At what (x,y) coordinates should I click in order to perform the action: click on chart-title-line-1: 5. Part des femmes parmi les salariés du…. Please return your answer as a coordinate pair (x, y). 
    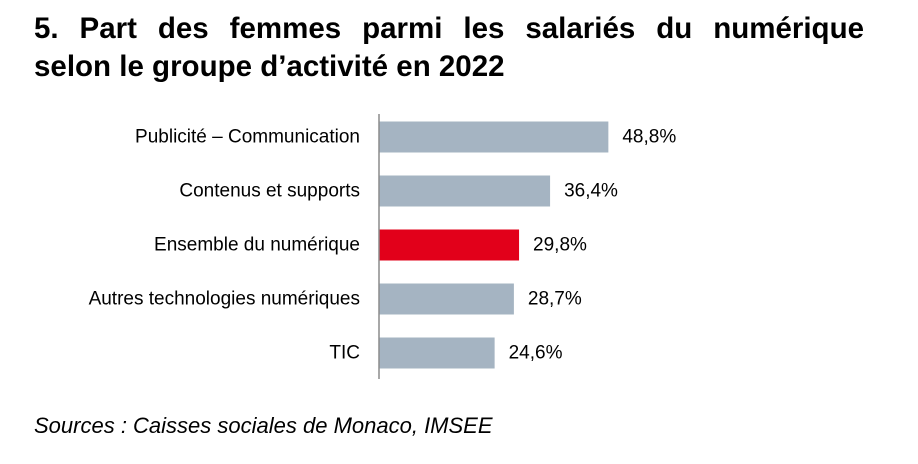
    Looking at the image, I should click on (449, 28).